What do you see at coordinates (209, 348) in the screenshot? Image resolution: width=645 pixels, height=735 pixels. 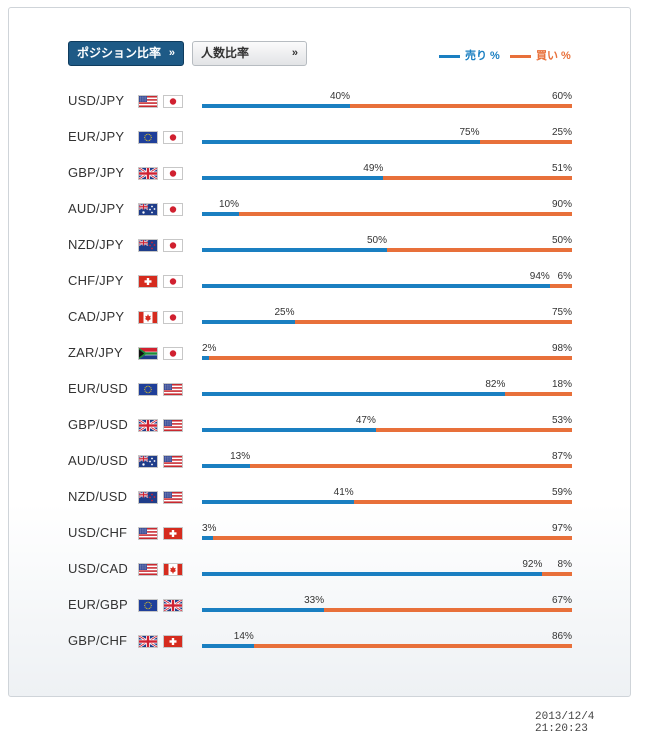 I see `sell-pct-label-zar-jpy: 2%` at bounding box center [209, 348].